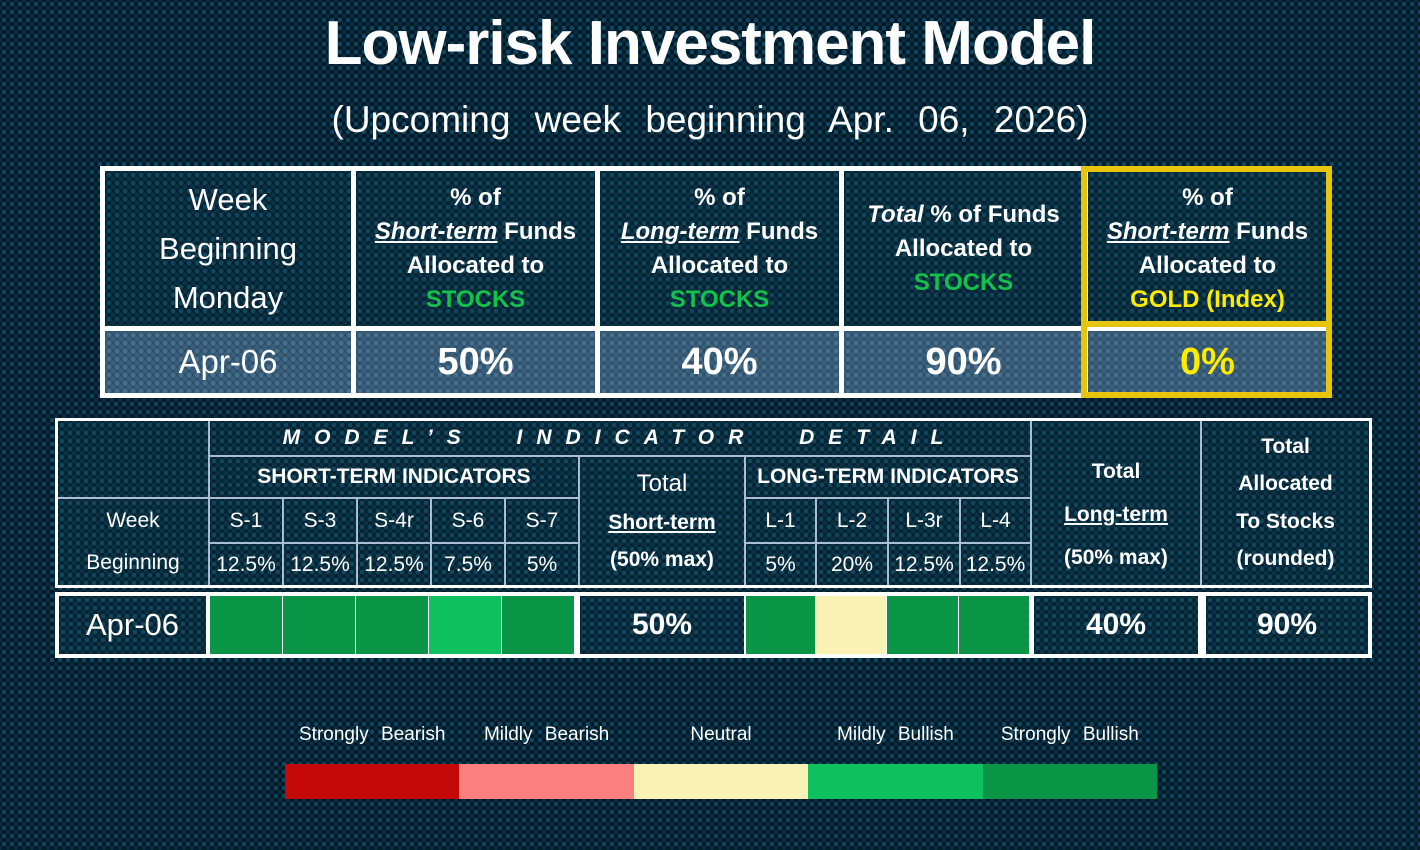 The width and height of the screenshot is (1420, 850). I want to click on total-allocated-header: Total Allocated To Stocks (rounded), so click(1285, 503).